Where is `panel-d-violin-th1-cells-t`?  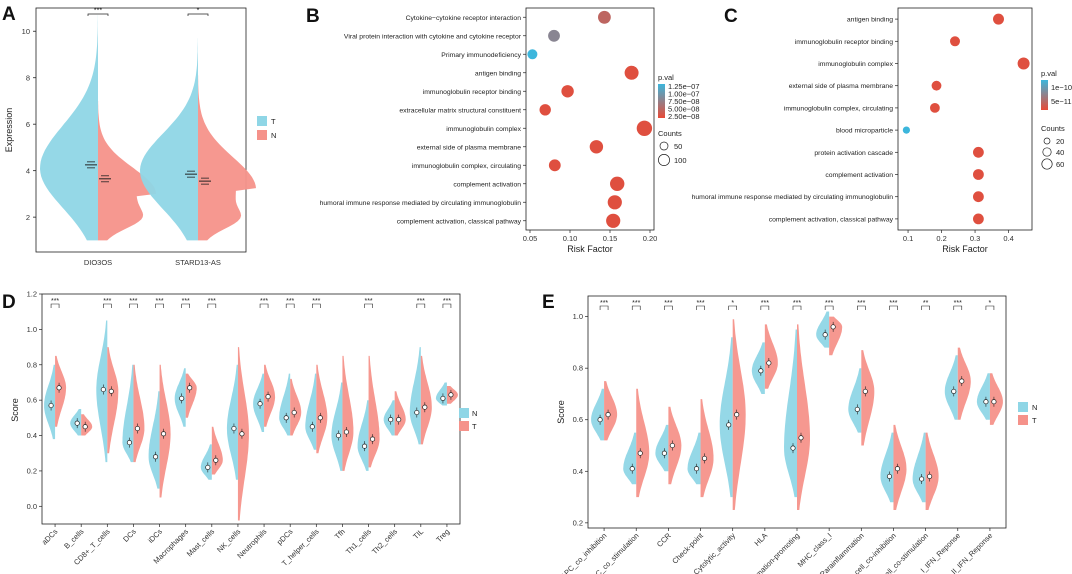 panel-d-violin-th1-cells-t is located at coordinates (374, 411).